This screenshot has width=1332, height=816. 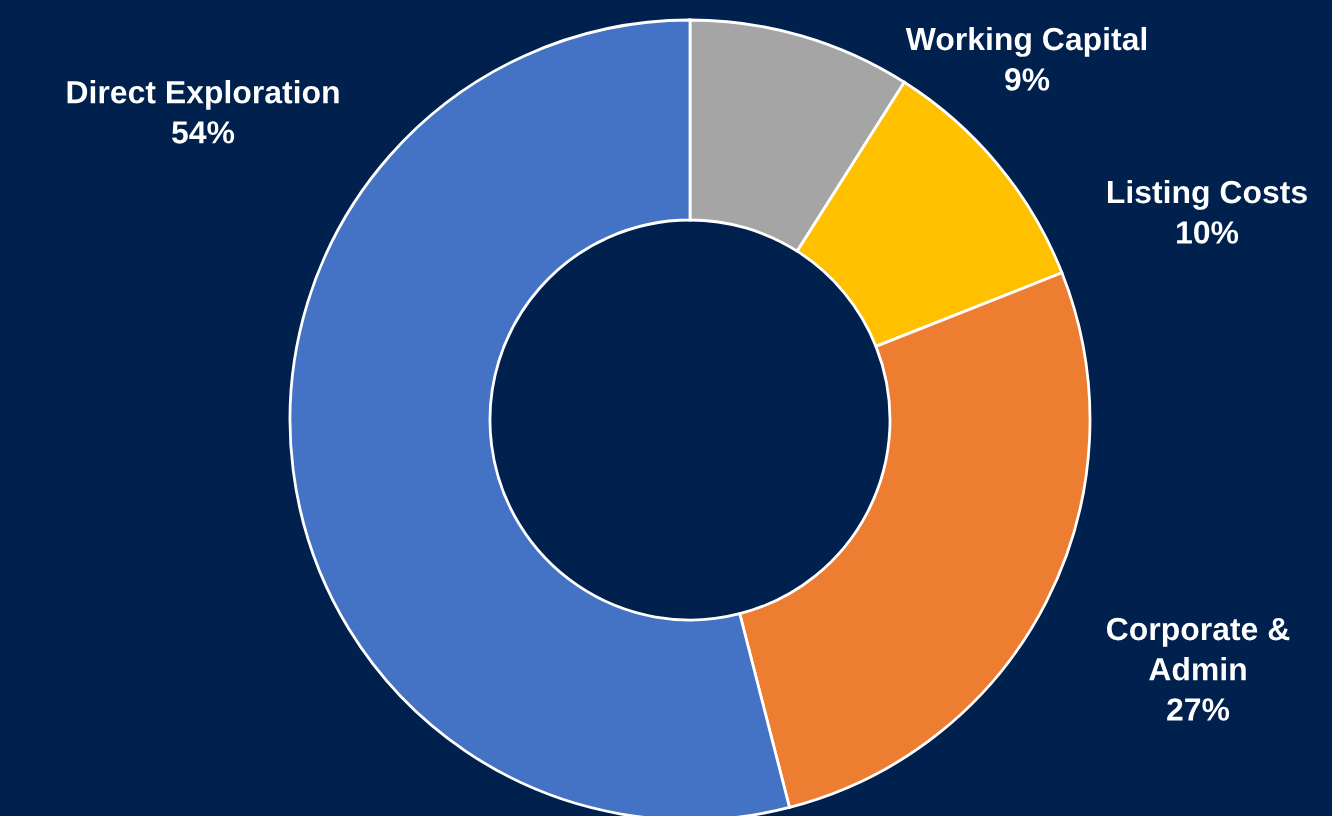 What do you see at coordinates (1208, 232) in the screenshot?
I see `data-label: 10%` at bounding box center [1208, 232].